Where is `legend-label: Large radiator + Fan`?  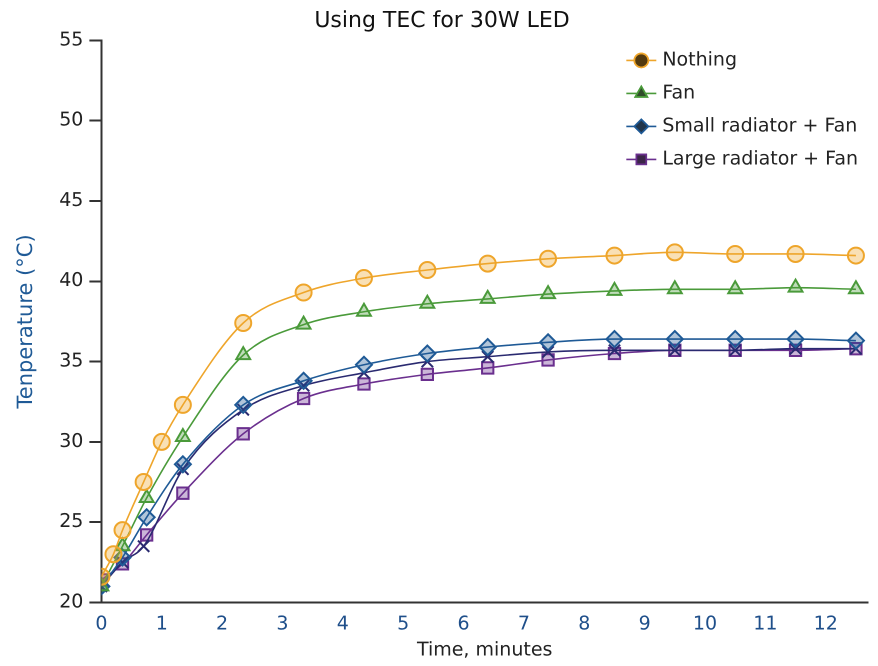
legend-label: Large radiator + Fan is located at coordinates (760, 158).